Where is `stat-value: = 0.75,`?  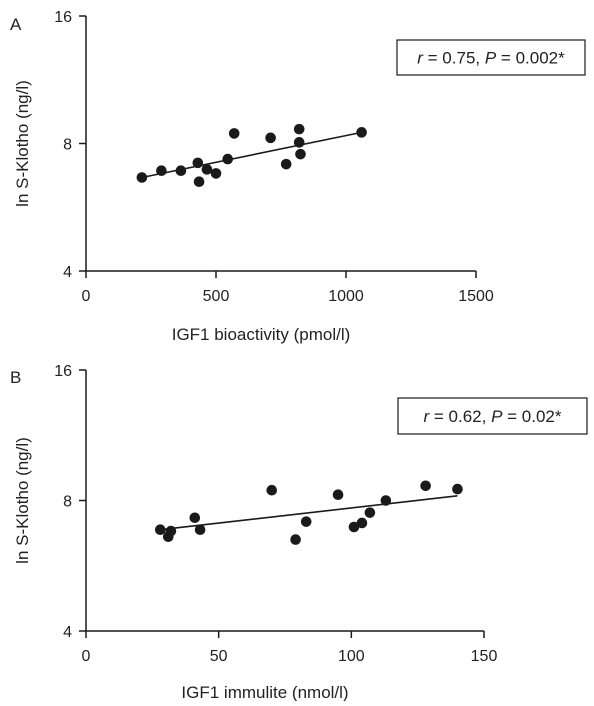 stat-value: = 0.75, is located at coordinates (454, 58).